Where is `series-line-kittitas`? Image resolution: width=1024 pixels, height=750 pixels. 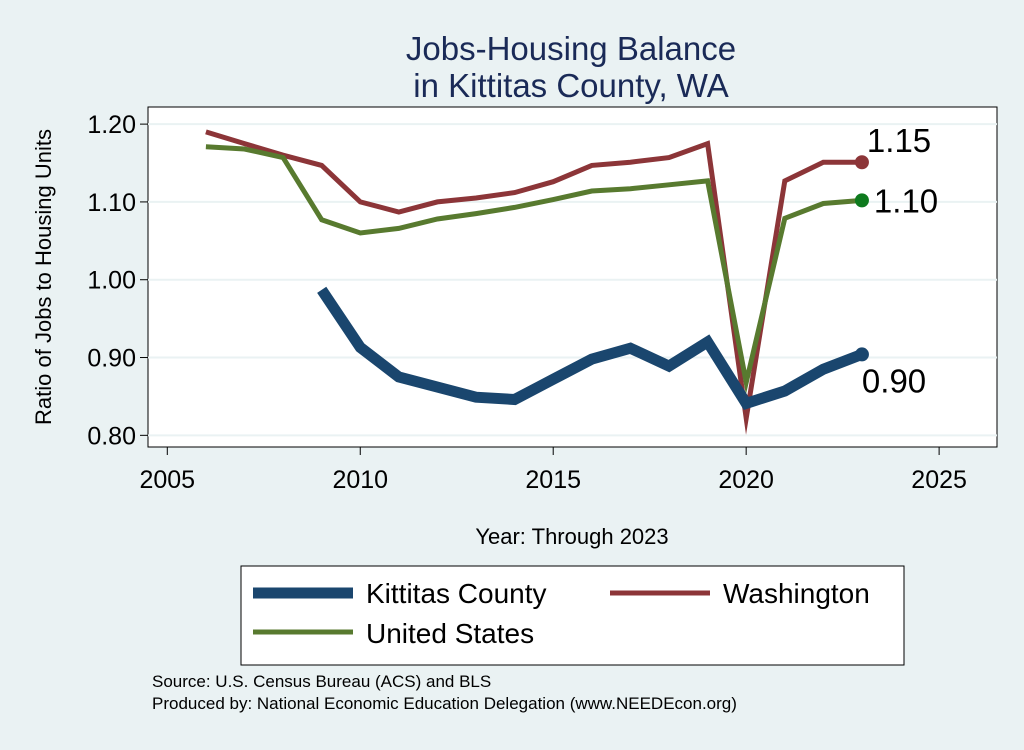 series-line-kittitas is located at coordinates (590, 348).